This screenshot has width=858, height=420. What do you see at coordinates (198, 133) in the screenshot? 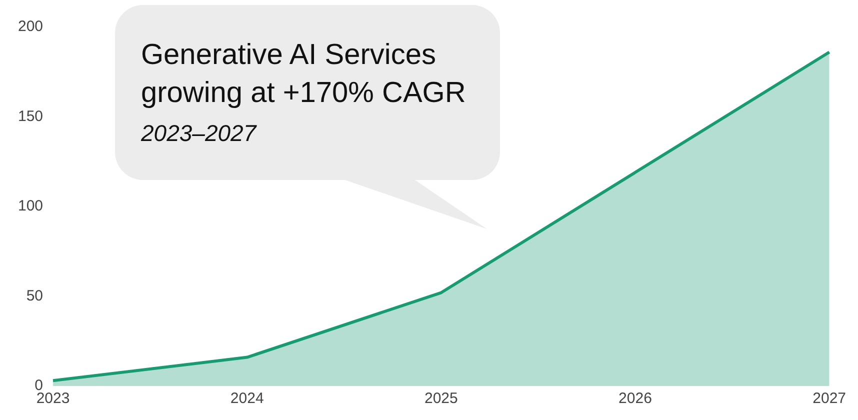
I see `annotation: 2023–2027` at bounding box center [198, 133].